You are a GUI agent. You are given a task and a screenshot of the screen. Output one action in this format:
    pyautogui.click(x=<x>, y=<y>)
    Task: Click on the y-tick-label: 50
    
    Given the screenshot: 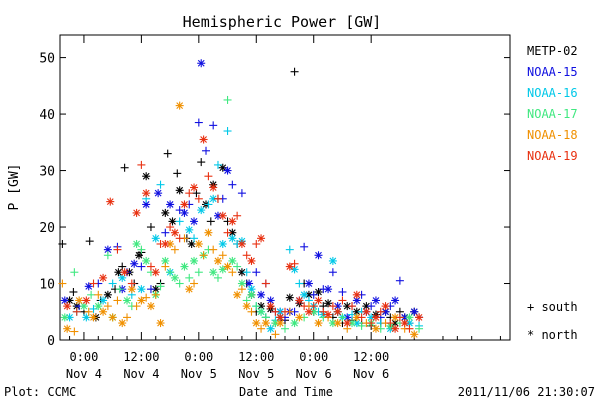 What is the action you would take?
    pyautogui.click(x=47, y=59)
    